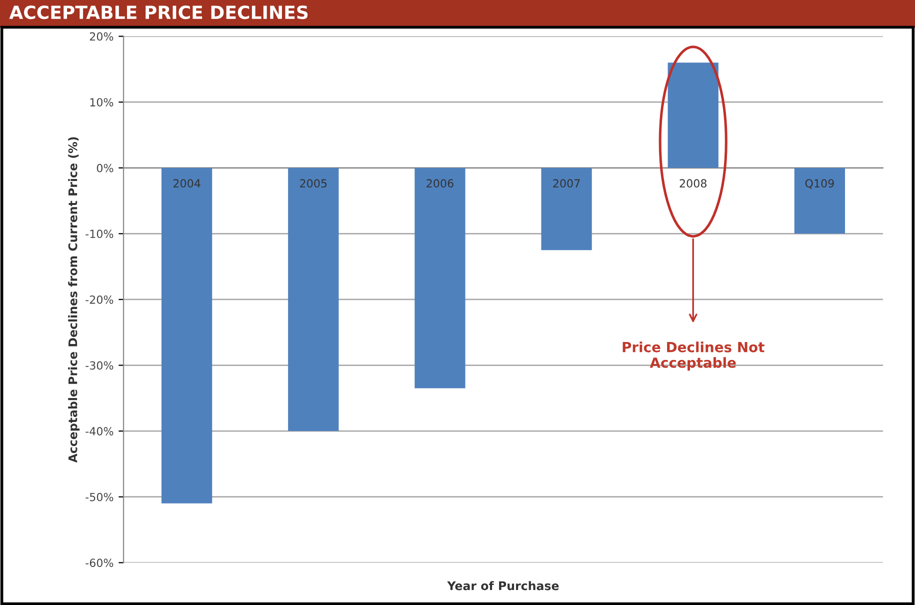  Describe the element at coordinates (100, 497) in the screenshot. I see `y-tick-label: -50%` at that location.